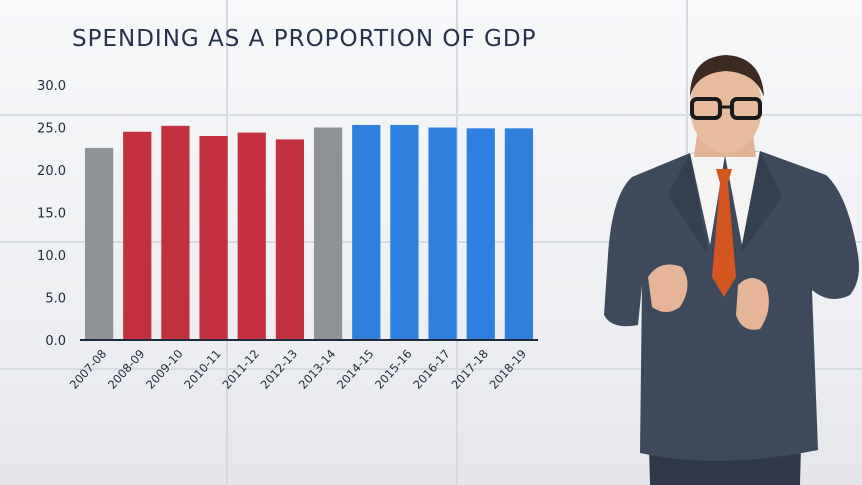  I want to click on y-tick-label: 0.0, so click(55, 341).